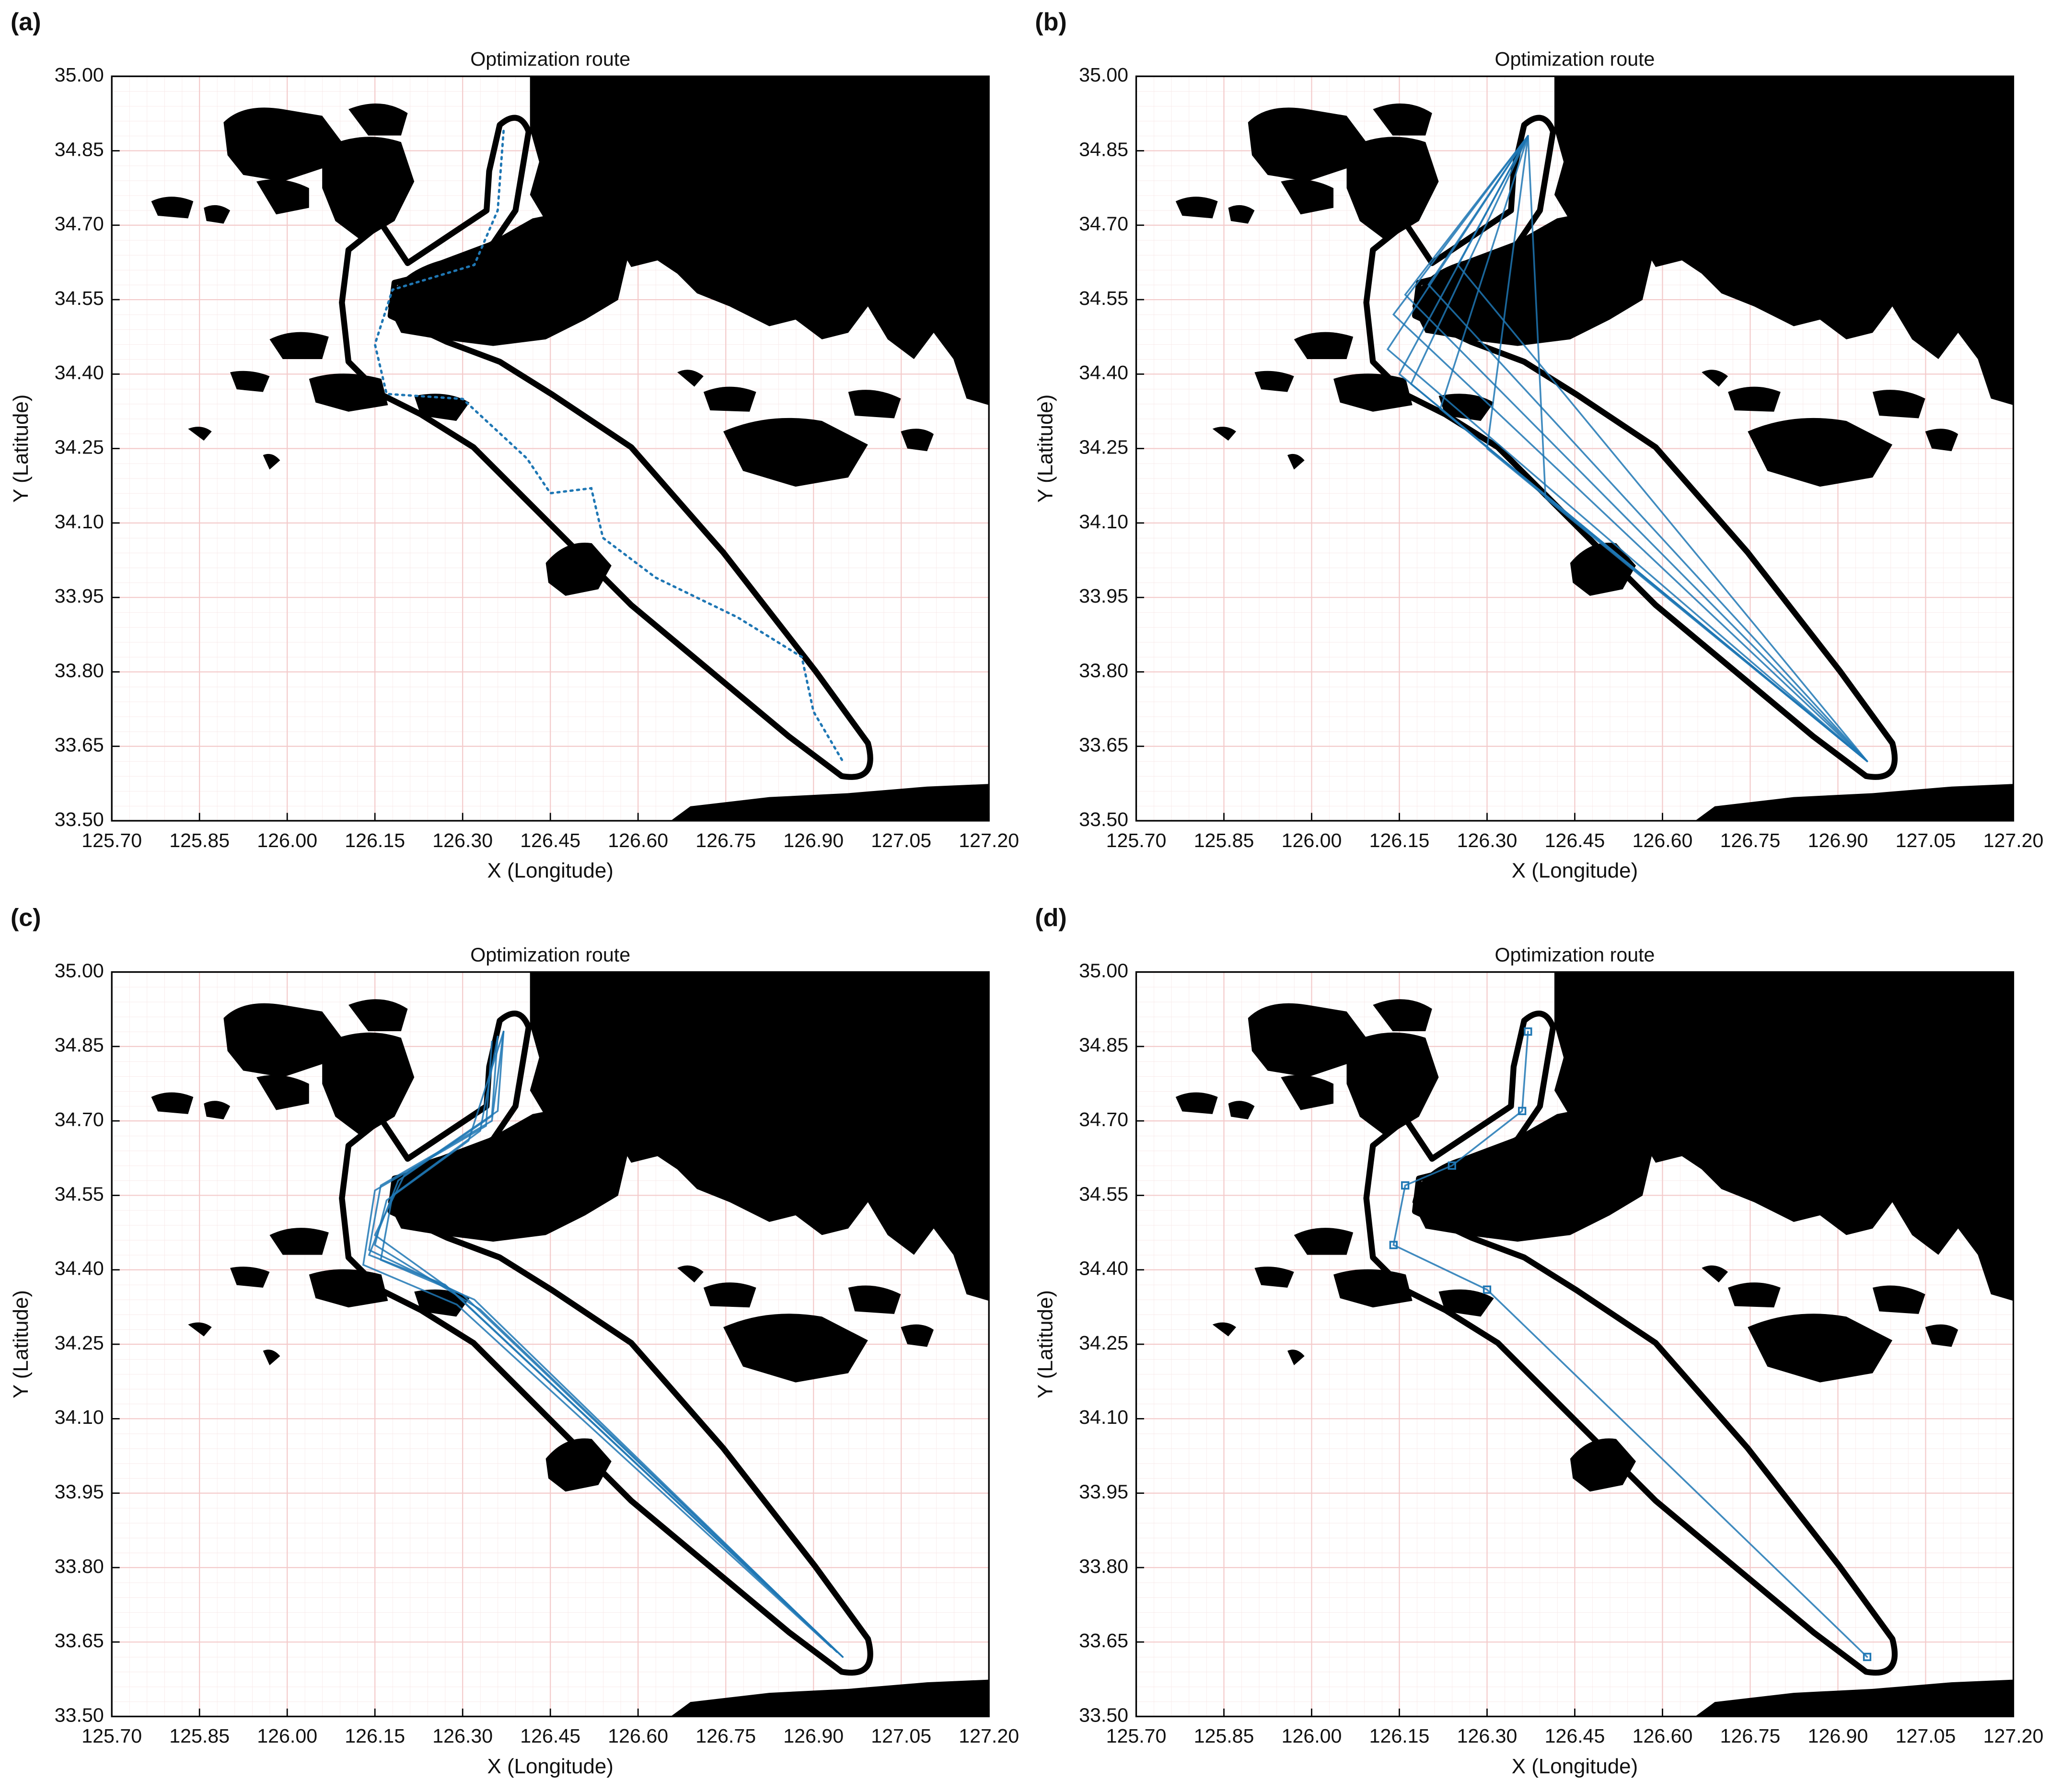  What do you see at coordinates (1051, 22) in the screenshot?
I see `panel-label: (b)` at bounding box center [1051, 22].